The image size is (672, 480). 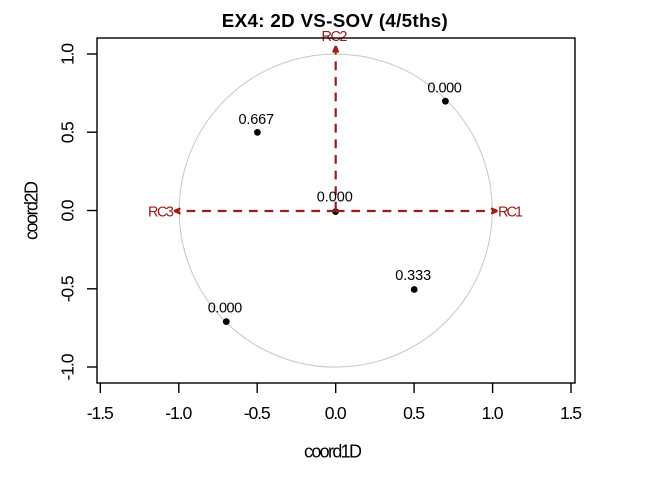 I want to click on svg-text: EX4: 2D VS-SOV (4/5ths), so click(x=335, y=20).